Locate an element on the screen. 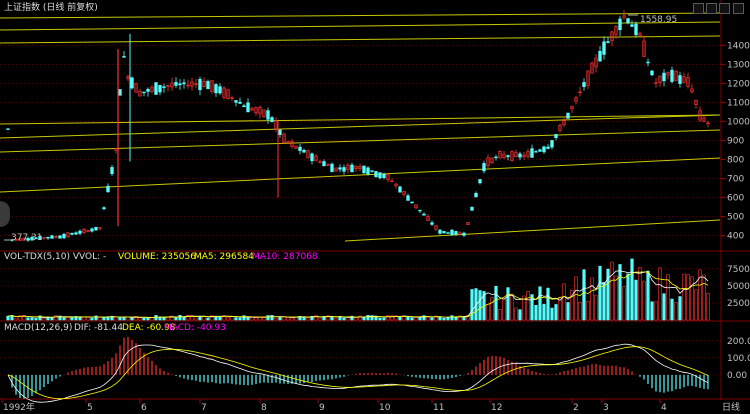 Image resolution: width=750 pixels, height=414 pixels. price-tick-label: 400 is located at coordinates (735, 237).